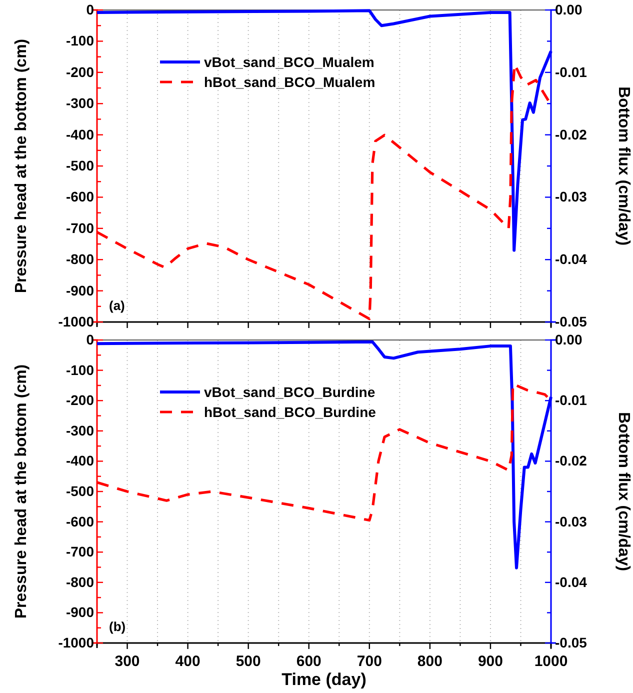 The height and width of the screenshot is (693, 633). I want to click on x-tick-label: 1000, so click(551, 661).